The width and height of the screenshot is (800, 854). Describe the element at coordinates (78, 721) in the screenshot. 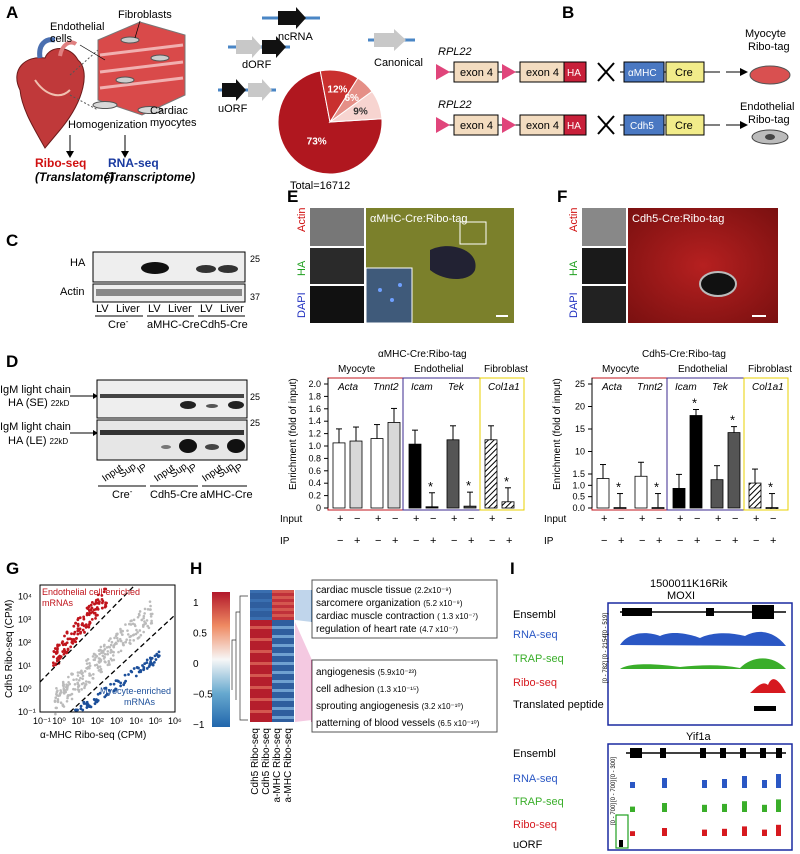

I see `x-tick-label: 10¹` at that location.